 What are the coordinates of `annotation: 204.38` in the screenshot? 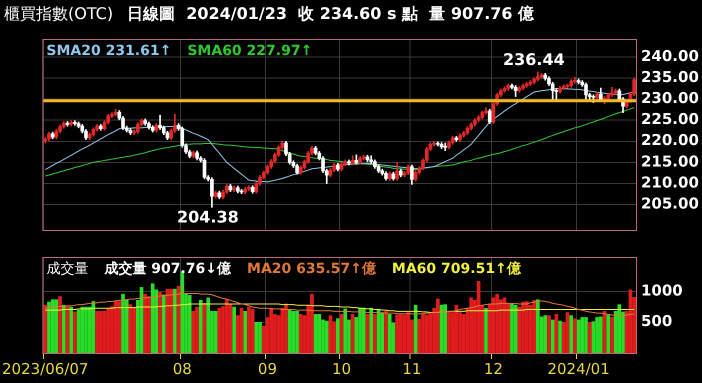 It's located at (208, 216).